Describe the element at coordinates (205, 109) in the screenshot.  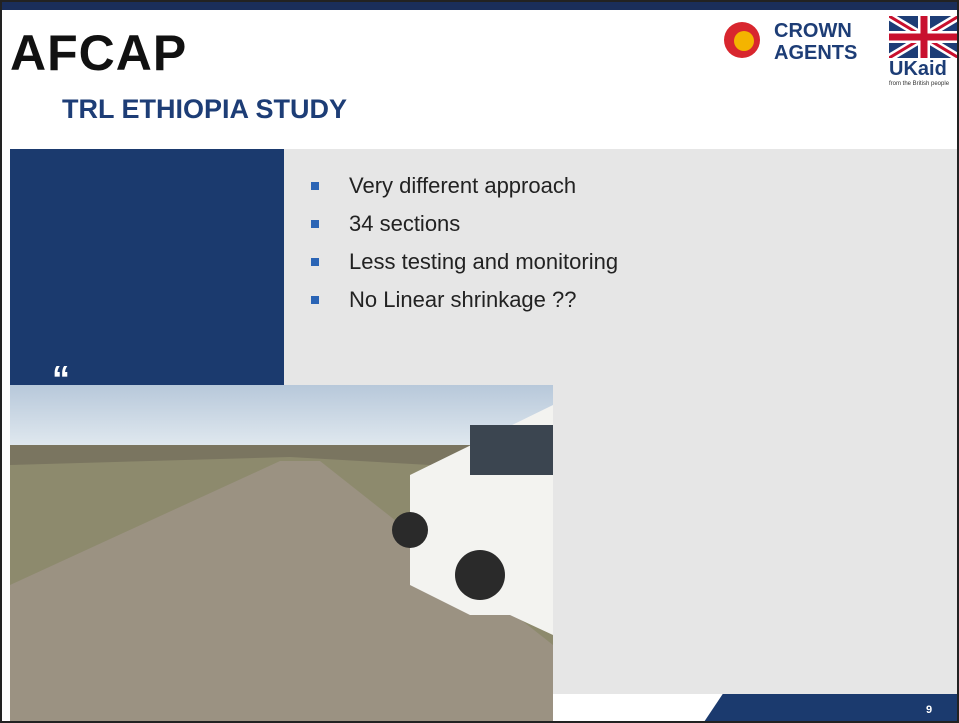
I see `title: TRL ETHIOPIA STUDY` at that location.